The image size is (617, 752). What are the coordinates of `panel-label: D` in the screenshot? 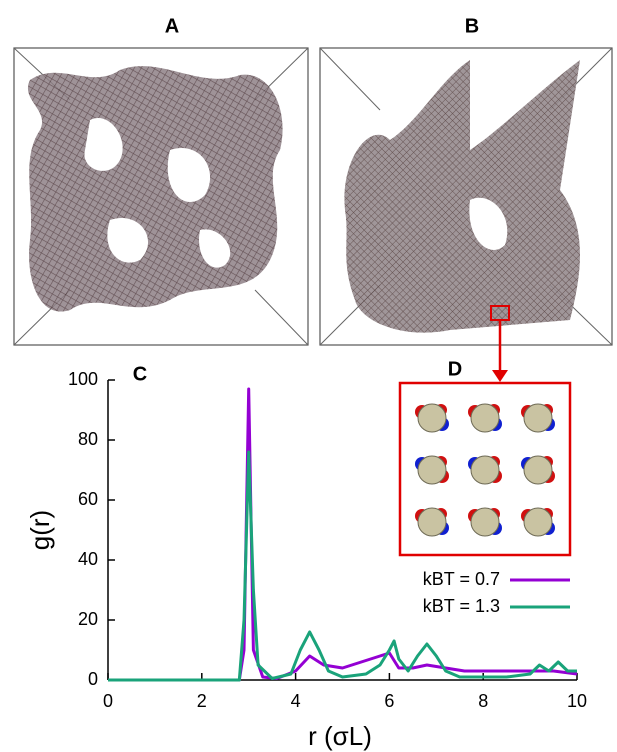 It's located at (455, 369).